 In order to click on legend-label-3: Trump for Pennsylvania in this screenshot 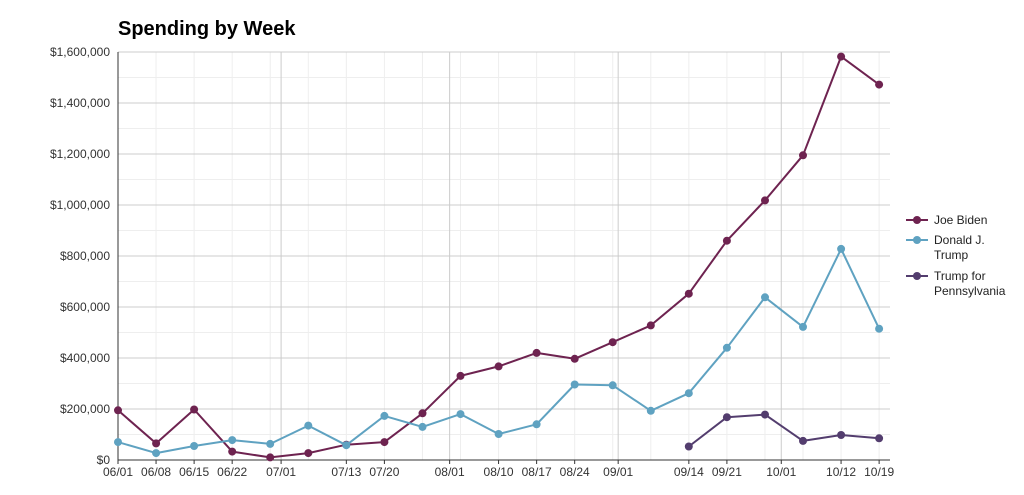, I will do `click(970, 283)`.